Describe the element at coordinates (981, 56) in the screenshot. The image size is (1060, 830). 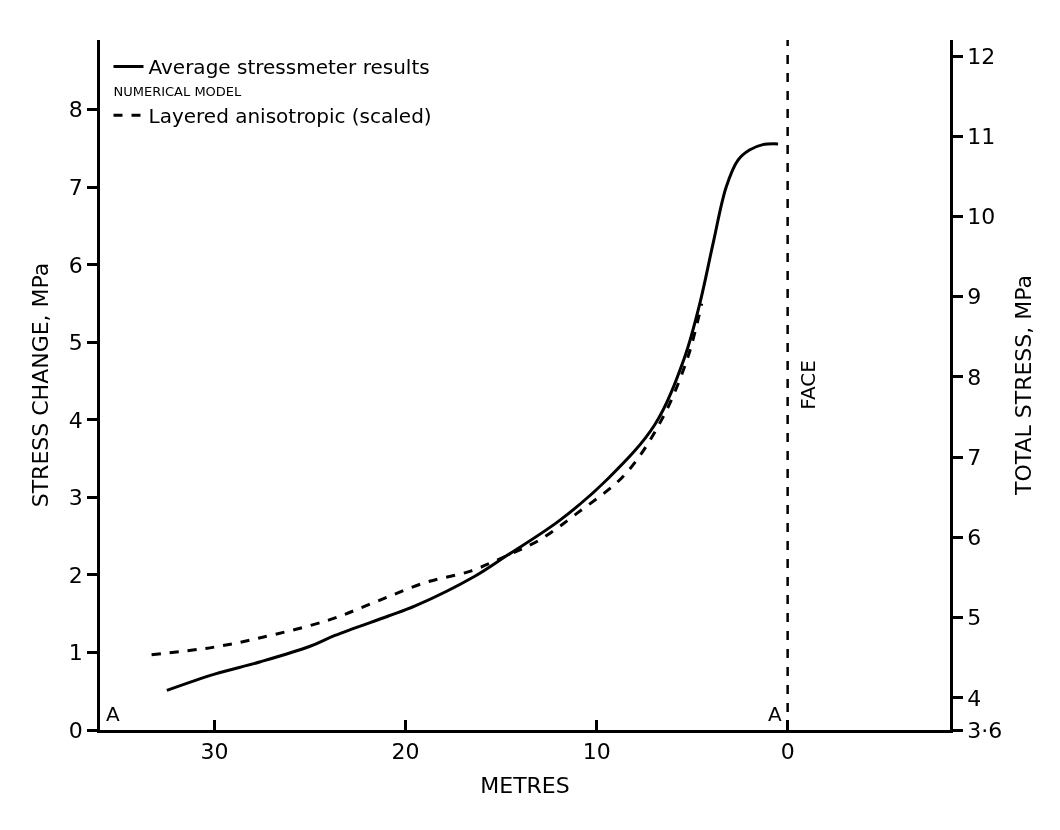
I see `y2-tick-label: 12` at that location.